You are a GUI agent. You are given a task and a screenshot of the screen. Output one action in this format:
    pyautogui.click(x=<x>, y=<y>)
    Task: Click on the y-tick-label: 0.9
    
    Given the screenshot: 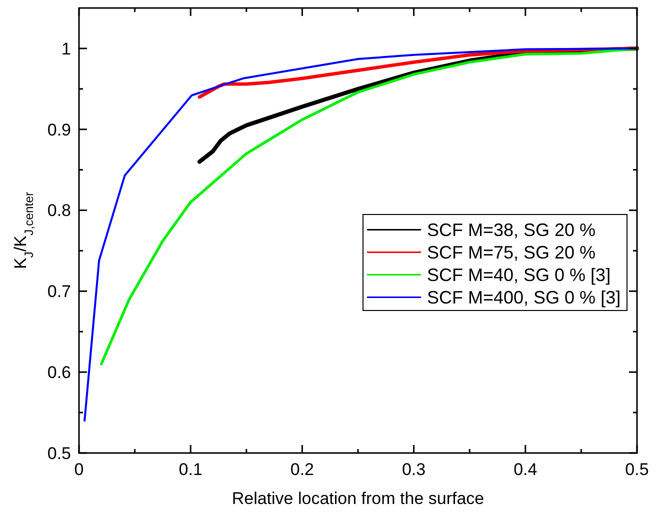 What is the action you would take?
    pyautogui.click(x=59, y=130)
    